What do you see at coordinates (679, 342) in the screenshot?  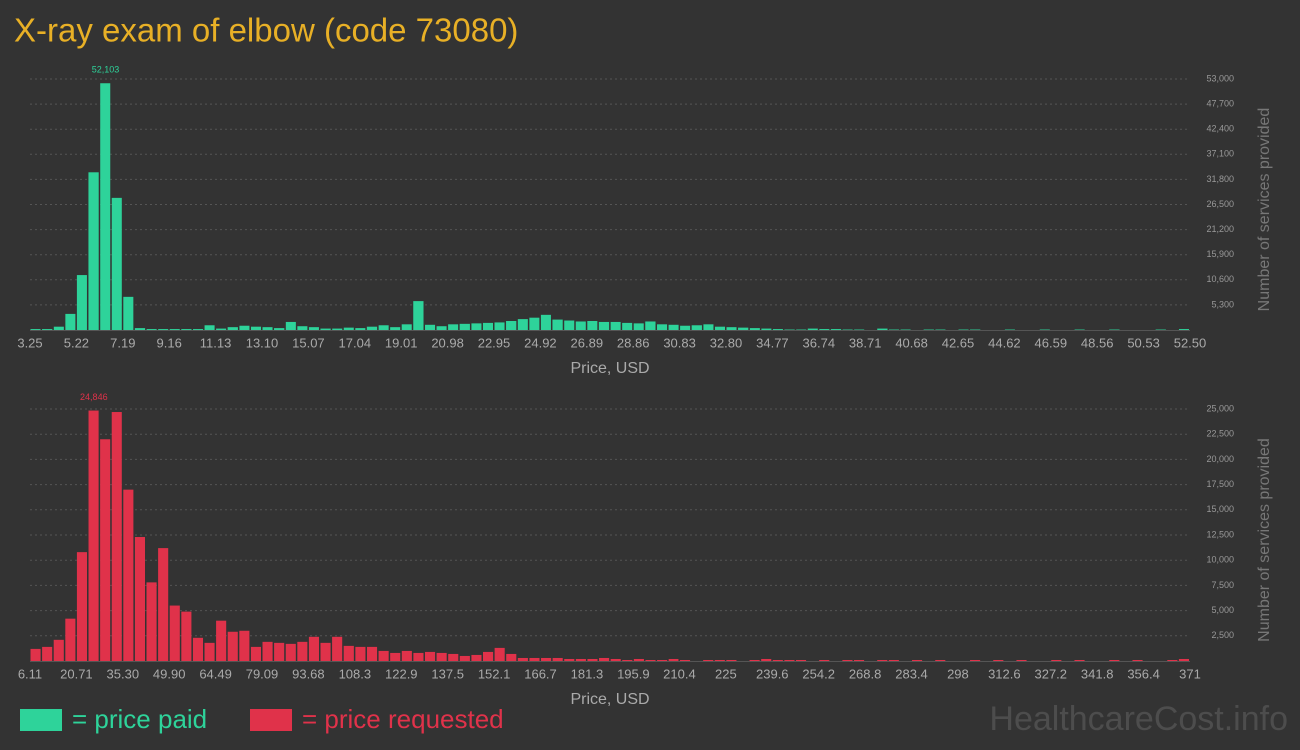 I see `x-tick-label: 30.83` at bounding box center [679, 342].